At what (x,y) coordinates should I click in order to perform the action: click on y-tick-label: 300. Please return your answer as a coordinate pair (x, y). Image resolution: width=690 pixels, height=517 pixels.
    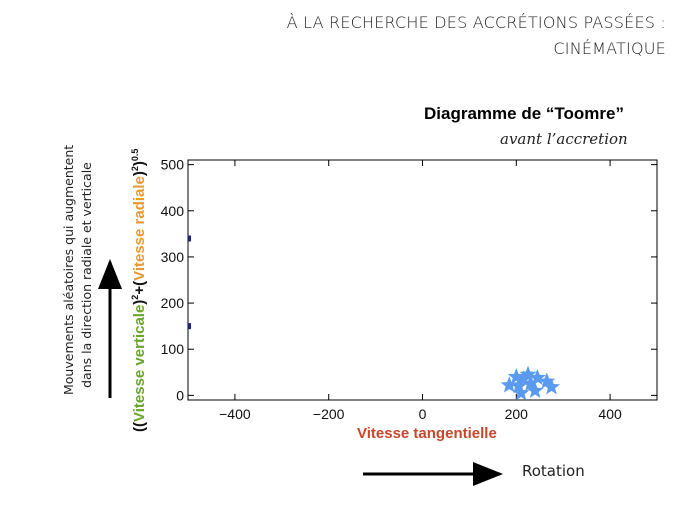
    Looking at the image, I should click on (173, 257).